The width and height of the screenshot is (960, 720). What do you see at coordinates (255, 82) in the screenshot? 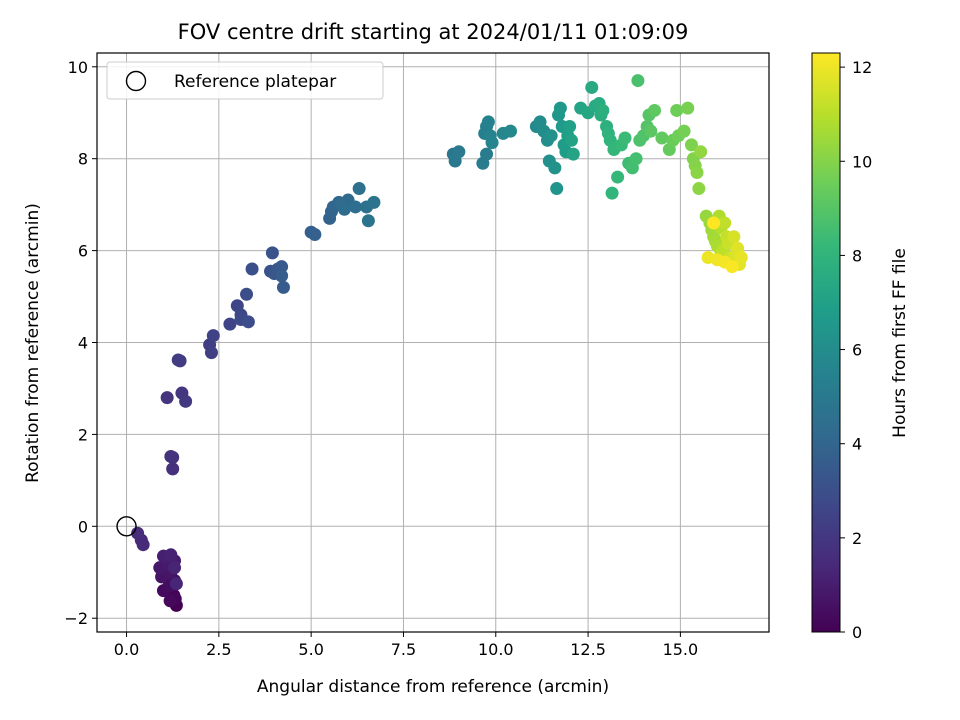
I see `legend-entry-reference: Reference platepar` at bounding box center [255, 82].